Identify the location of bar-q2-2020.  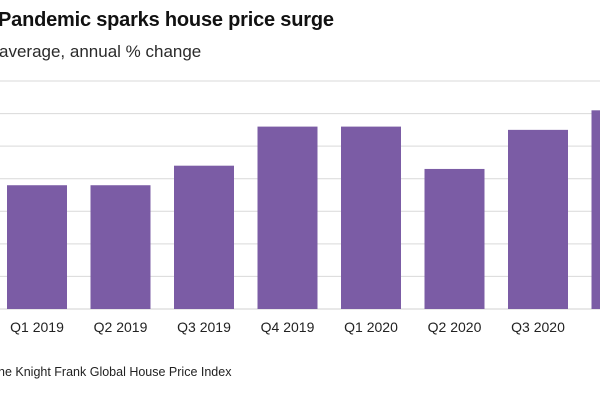
(454, 238).